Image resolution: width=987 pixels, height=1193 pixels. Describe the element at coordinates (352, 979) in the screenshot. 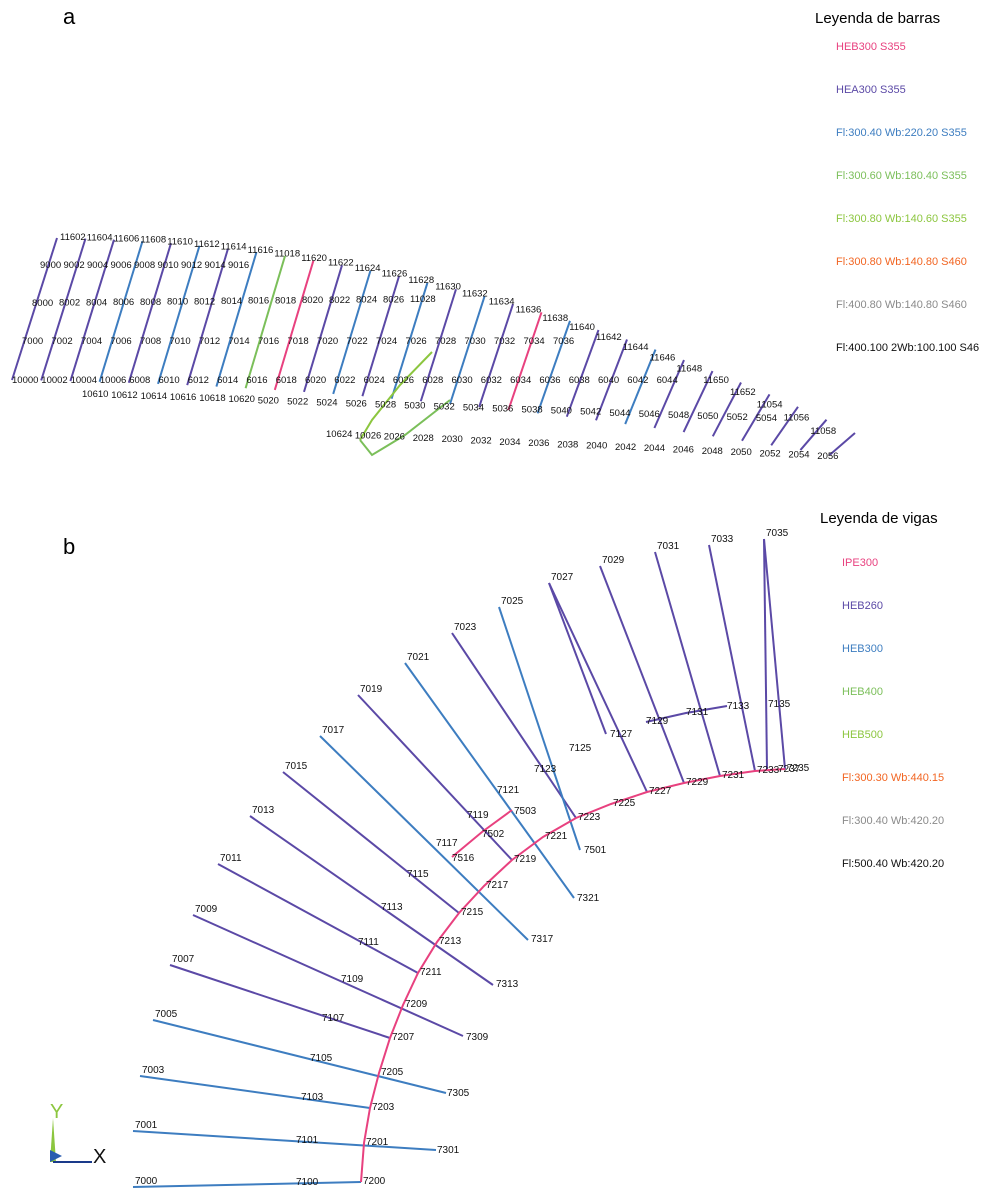

I see `mid-node-label: 7109` at that location.